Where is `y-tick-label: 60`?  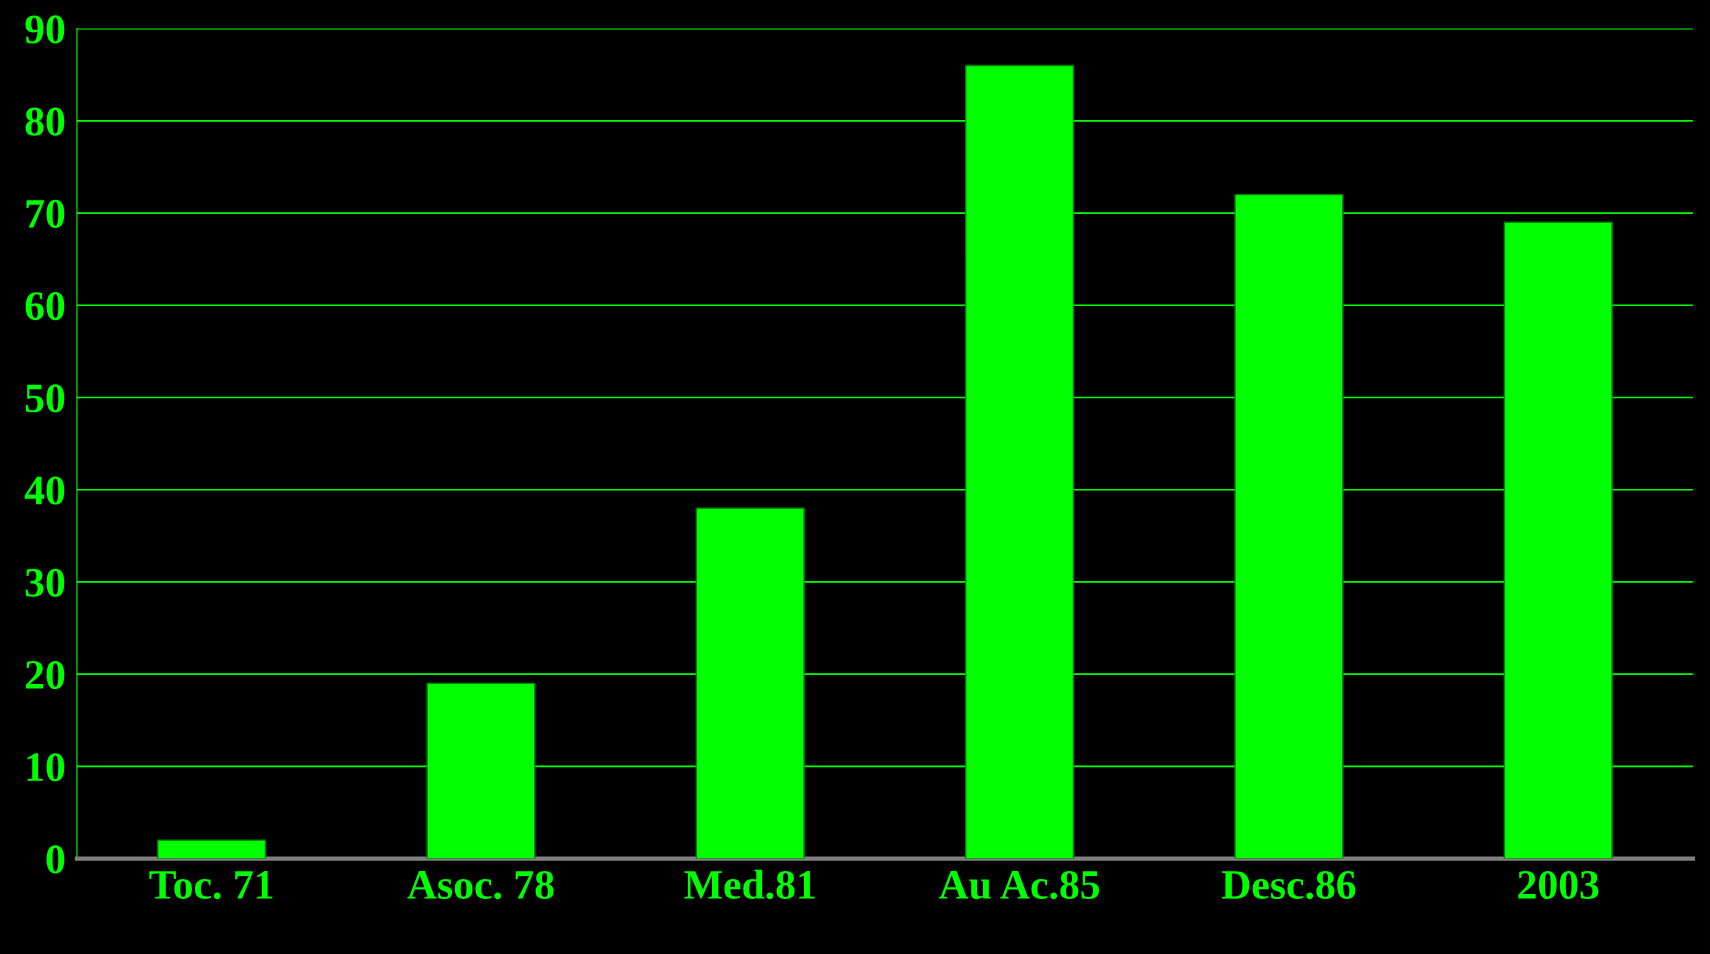 y-tick-label: 60 is located at coordinates (45, 306).